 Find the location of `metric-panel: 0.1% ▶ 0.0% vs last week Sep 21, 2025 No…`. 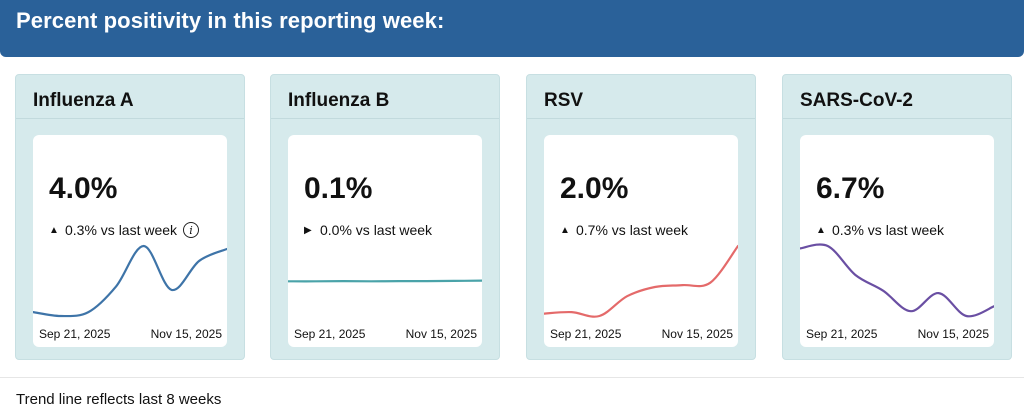

metric-panel: 0.1% ▶ 0.0% vs last week Sep 21, 2025 No… is located at coordinates (385, 241).